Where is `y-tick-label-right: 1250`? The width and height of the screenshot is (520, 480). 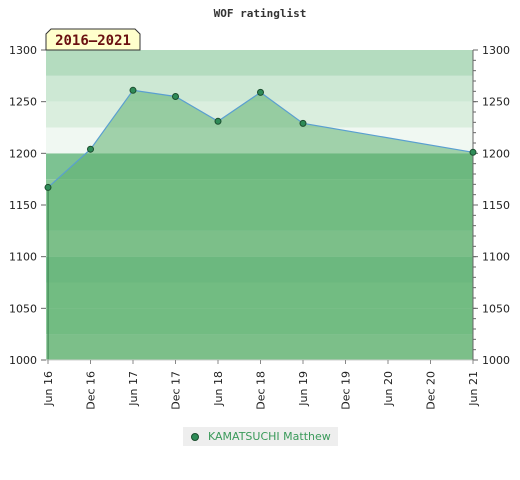
y-tick-label-right: 1250 is located at coordinates (496, 102).